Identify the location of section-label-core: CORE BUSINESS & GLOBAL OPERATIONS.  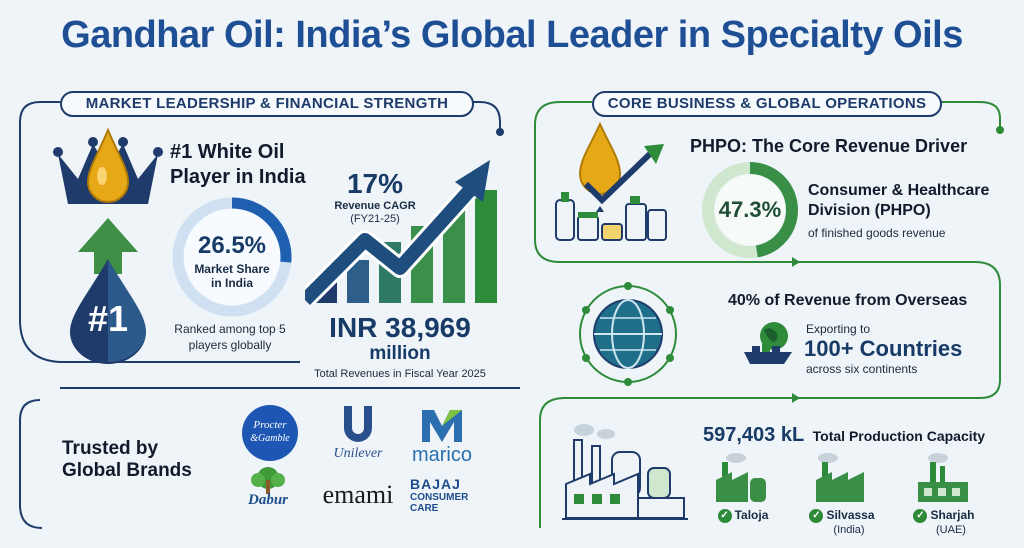
(767, 104).